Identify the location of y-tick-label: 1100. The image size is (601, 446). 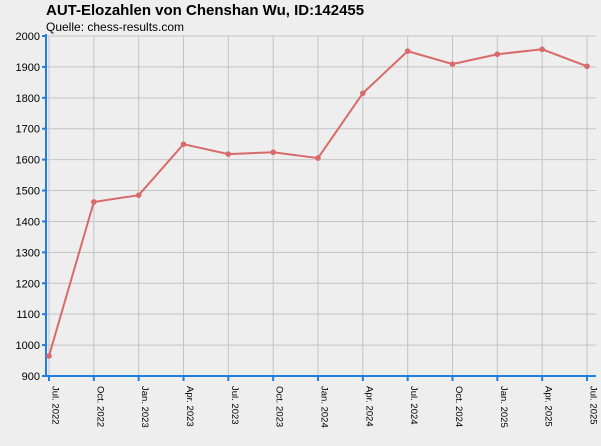
(28, 315).